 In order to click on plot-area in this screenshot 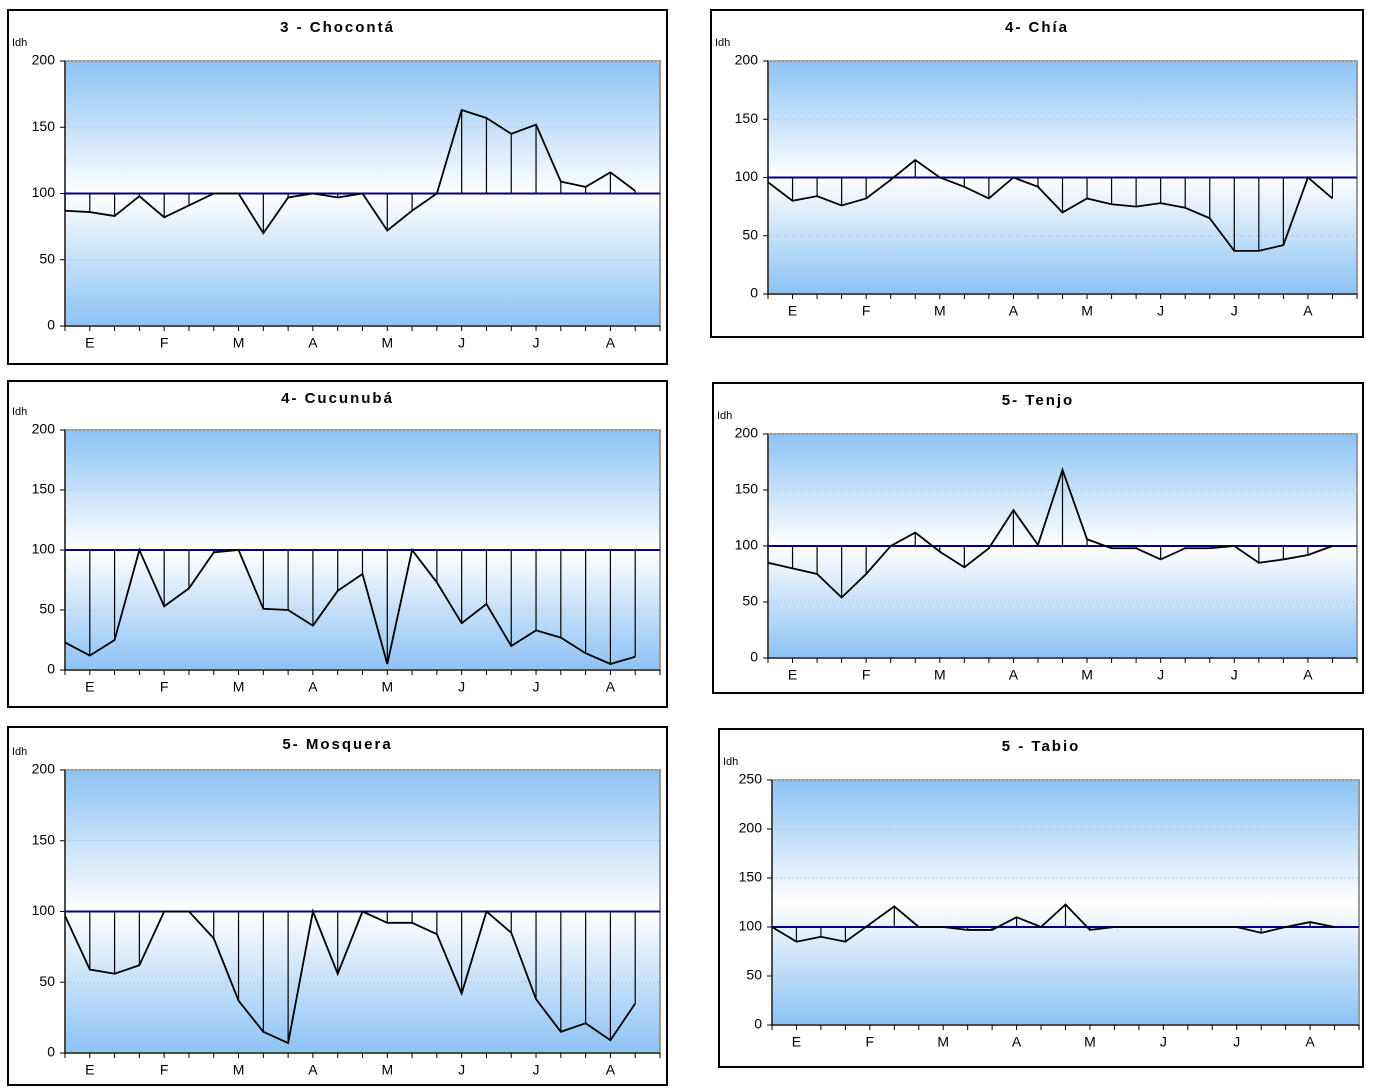, I will do `click(1065, 902)`.